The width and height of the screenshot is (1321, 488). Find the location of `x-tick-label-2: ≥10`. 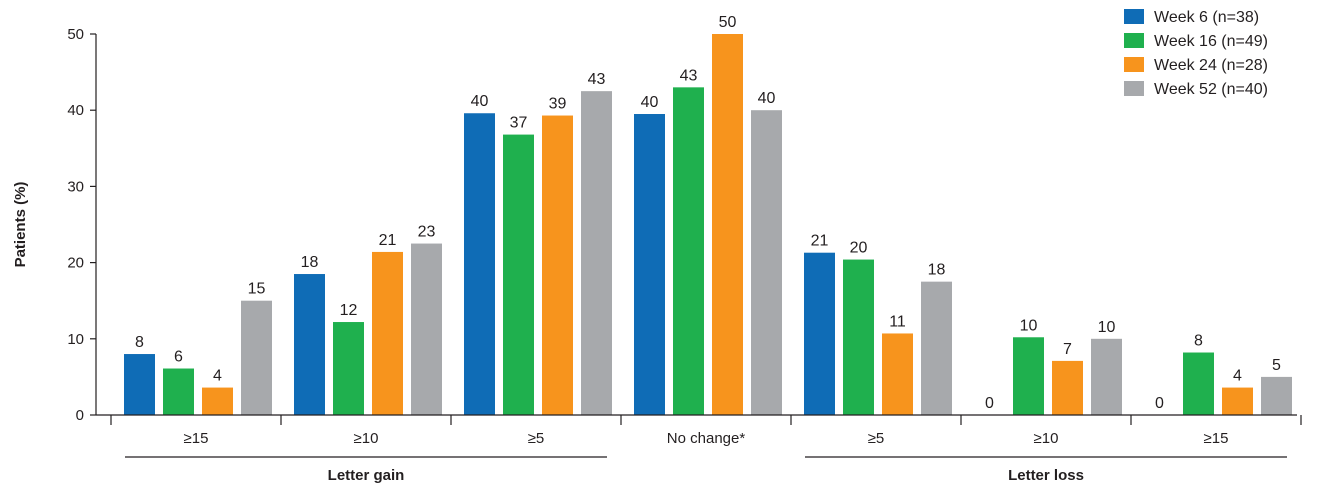

x-tick-label-2: ≥10 is located at coordinates (366, 438).